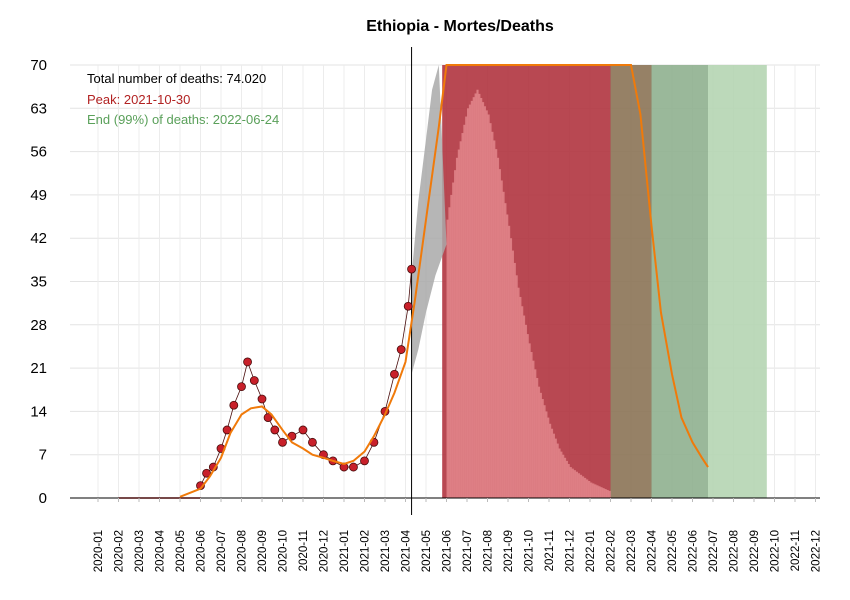 The height and width of the screenshot is (600, 850). I want to click on x-tick-label: 2021-02, so click(366, 551).